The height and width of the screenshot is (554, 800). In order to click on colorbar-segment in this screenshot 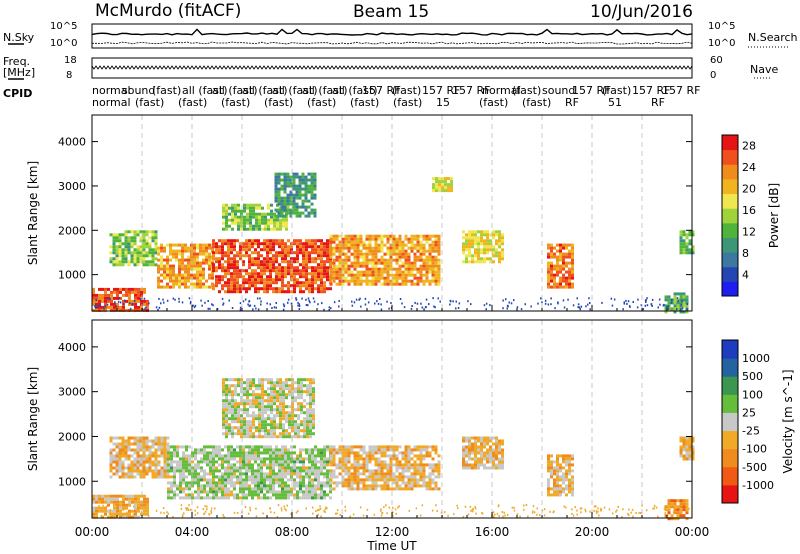, I will do `click(730, 172)`.